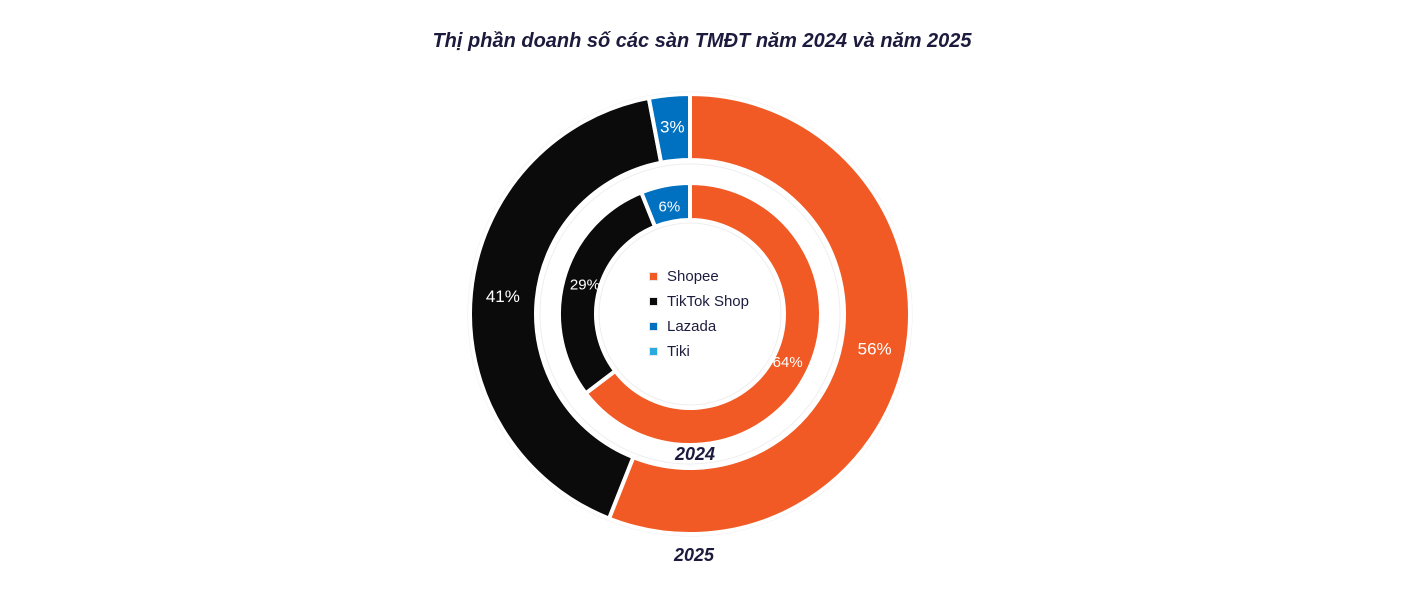 The height and width of the screenshot is (596, 1404). I want to click on data-label-2025-shopee: 56%, so click(875, 349).